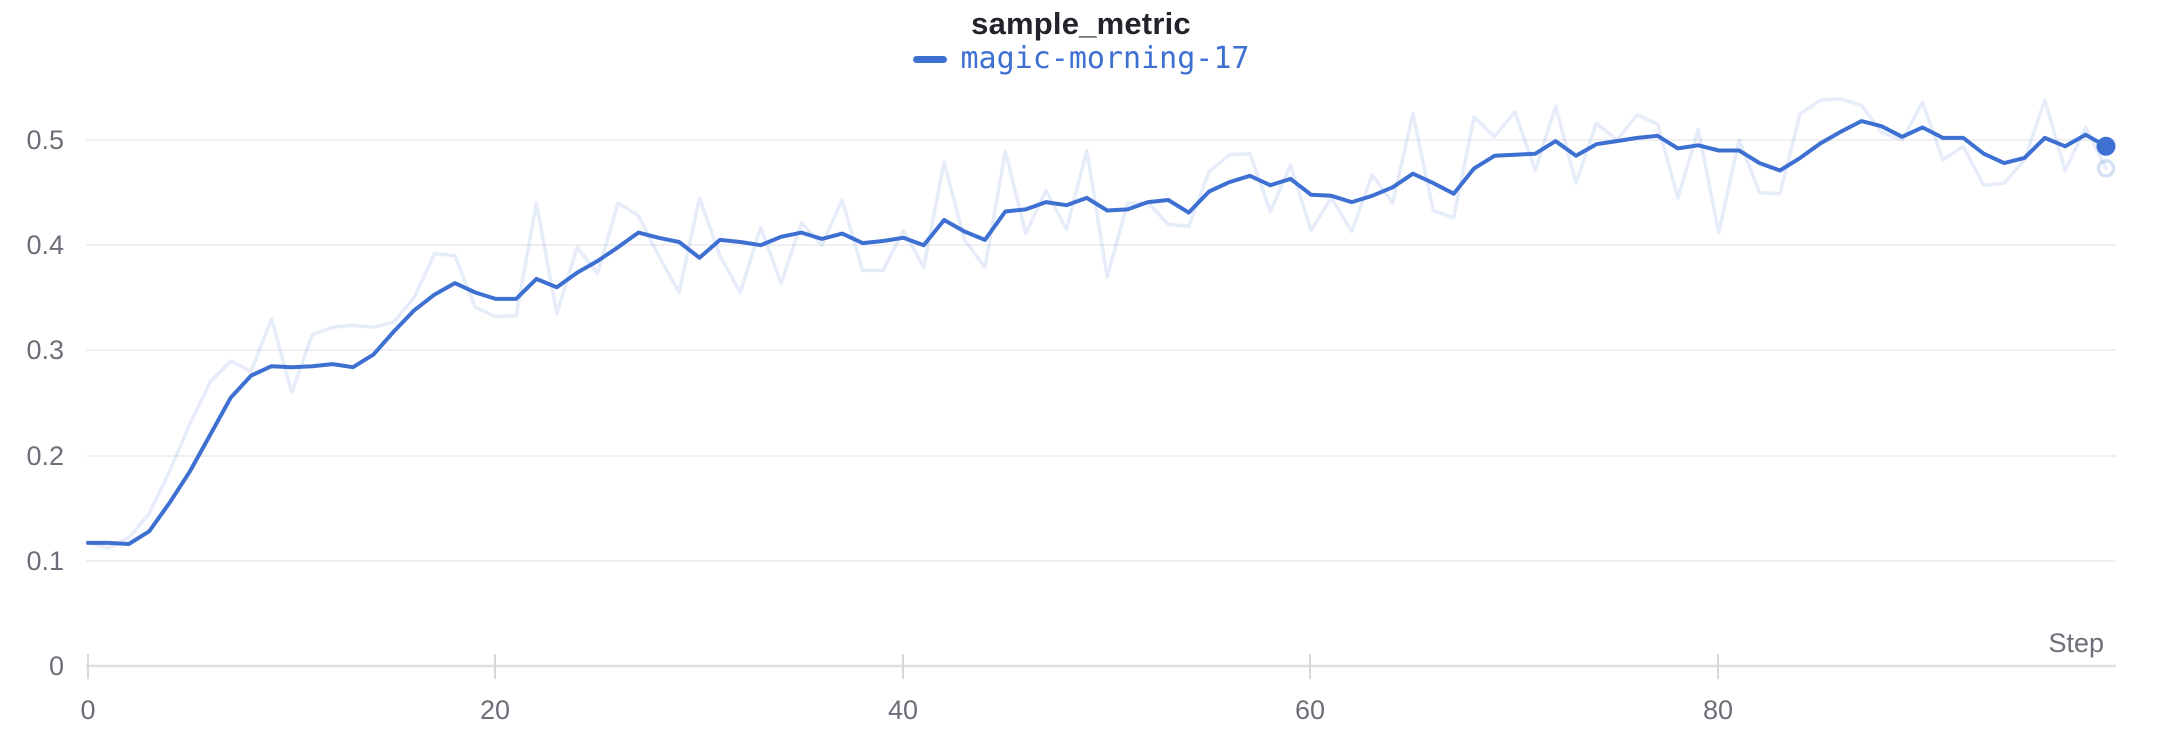  What do you see at coordinates (45, 456) in the screenshot?
I see `y-tick-label: 0.2` at bounding box center [45, 456].